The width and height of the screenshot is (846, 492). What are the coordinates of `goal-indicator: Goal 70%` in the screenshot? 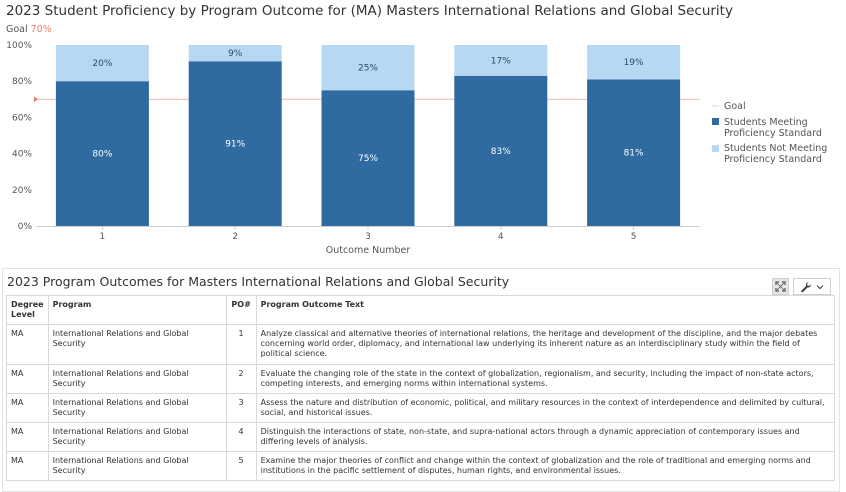 It's located at (29, 29).